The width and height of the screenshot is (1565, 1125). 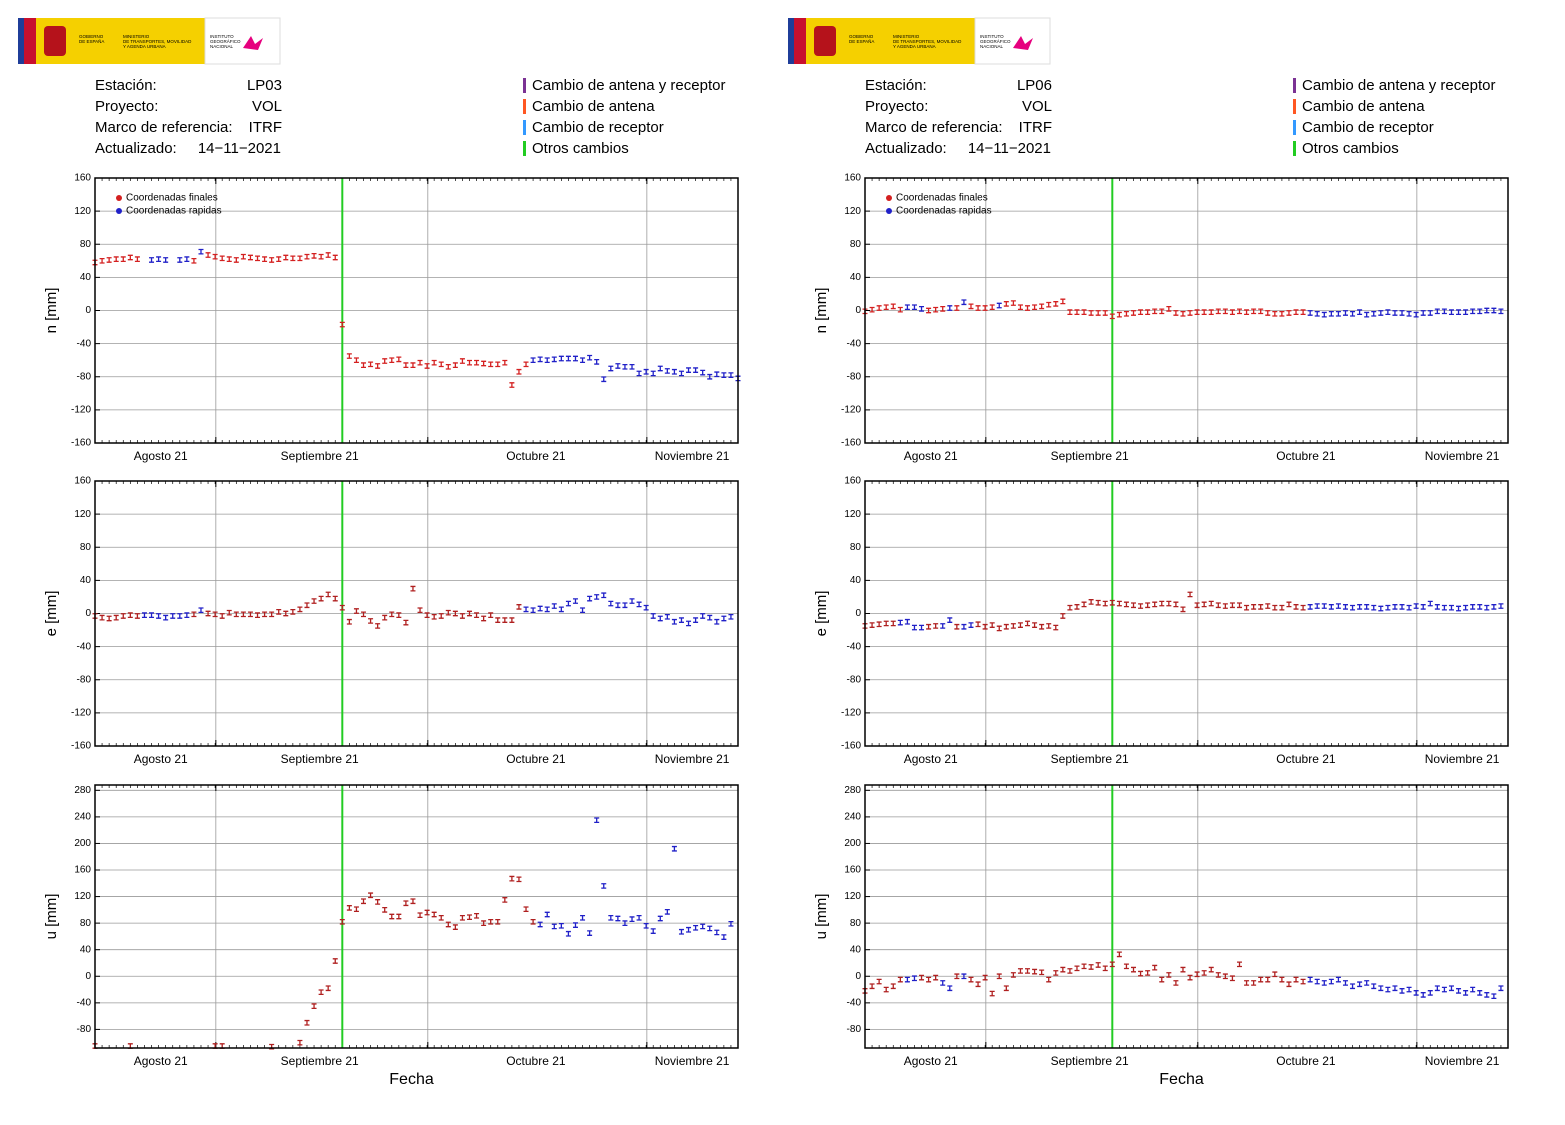 What do you see at coordinates (1009, 148) in the screenshot?
I see `header-value: 14−11−2021` at bounding box center [1009, 148].